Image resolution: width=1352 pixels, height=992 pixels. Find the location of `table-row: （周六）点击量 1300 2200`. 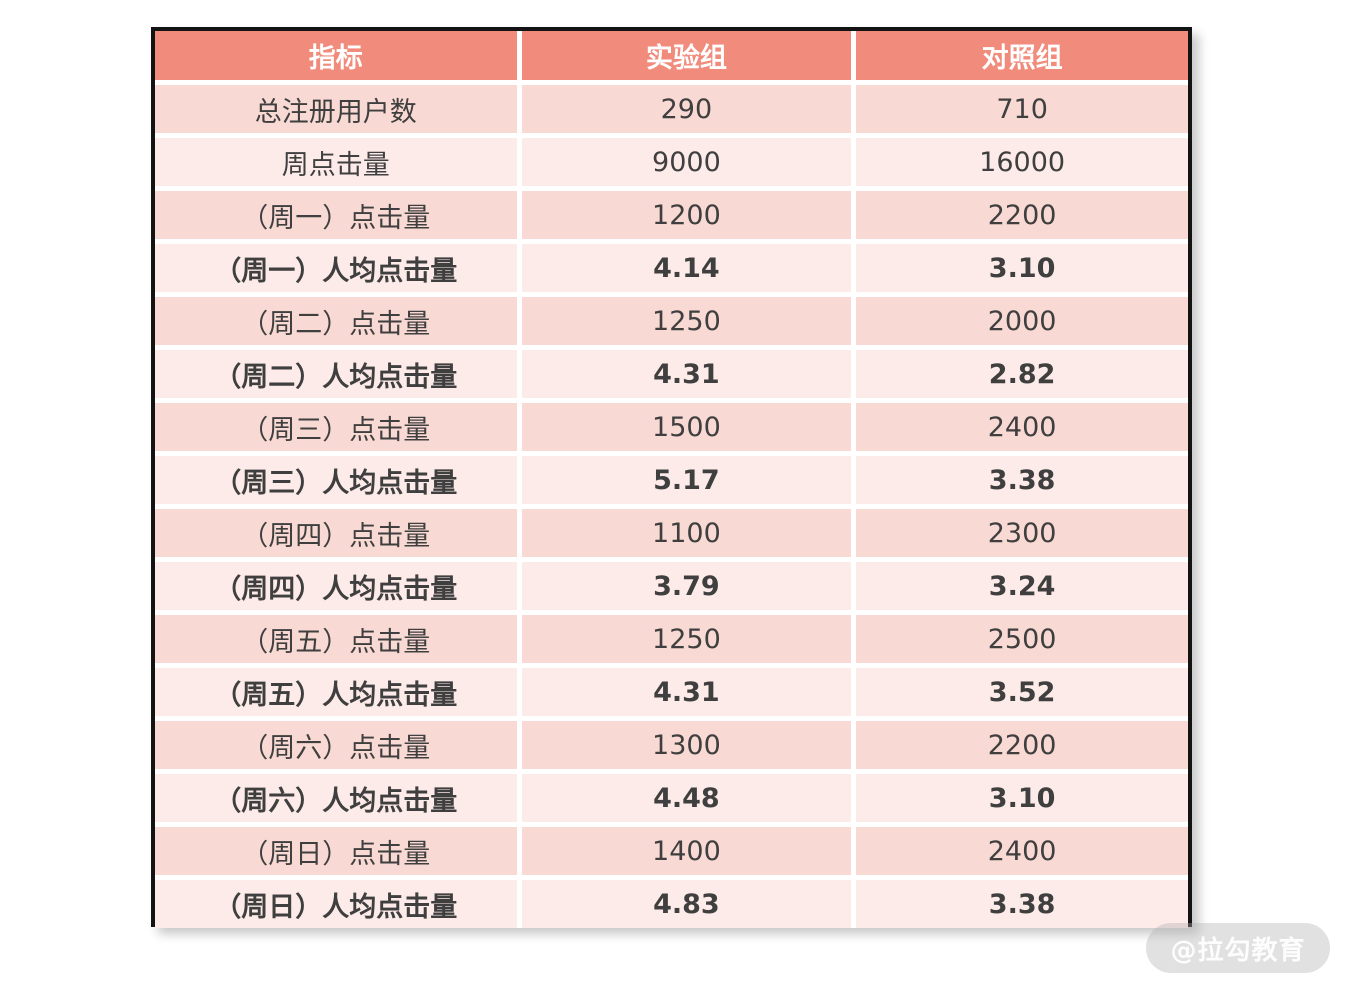

table-row: （周六）点击量 1300 2200 is located at coordinates (671, 742).